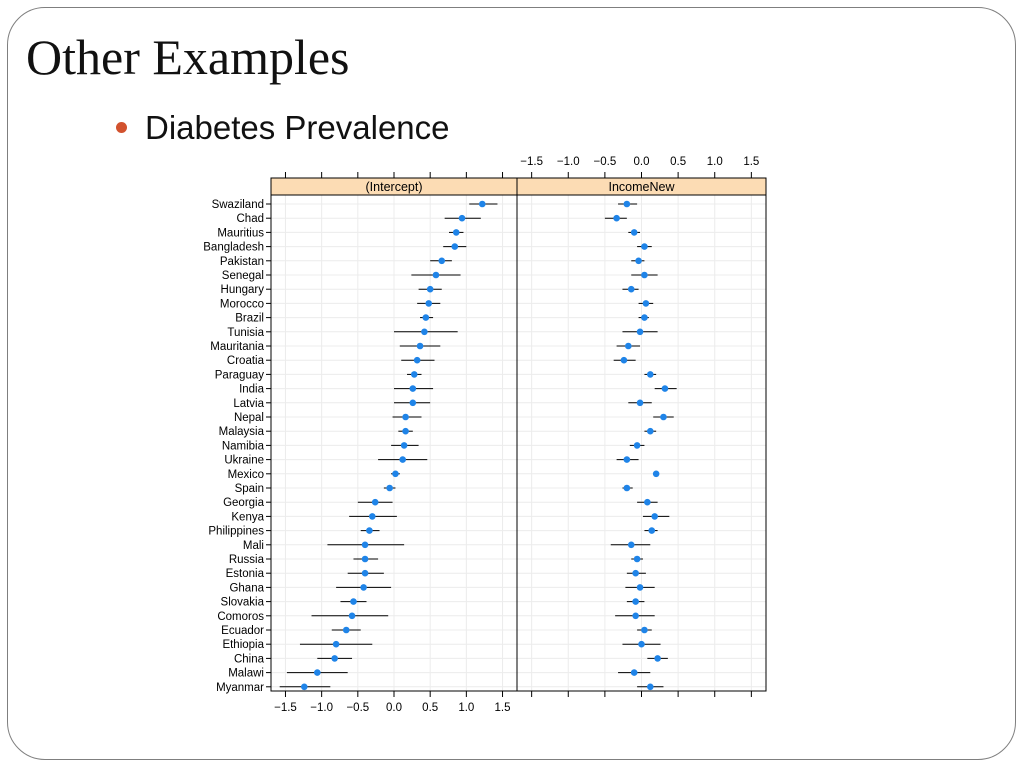 The image size is (1023, 767). Describe the element at coordinates (251, 219) in the screenshot. I see `country-label: Chad` at that location.